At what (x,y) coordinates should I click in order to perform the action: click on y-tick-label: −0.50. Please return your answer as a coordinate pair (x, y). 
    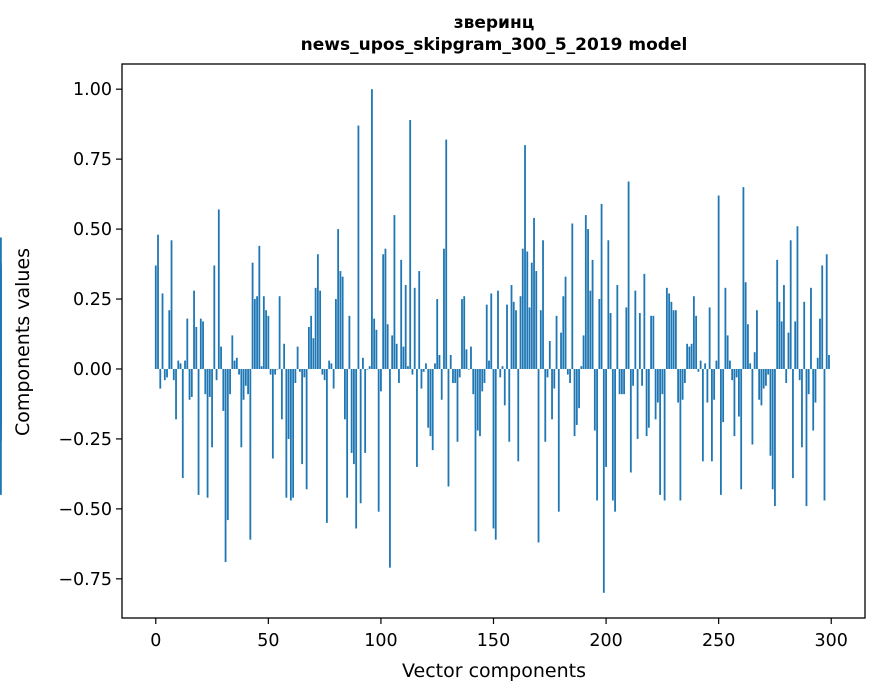
    Looking at the image, I should click on (85, 510).